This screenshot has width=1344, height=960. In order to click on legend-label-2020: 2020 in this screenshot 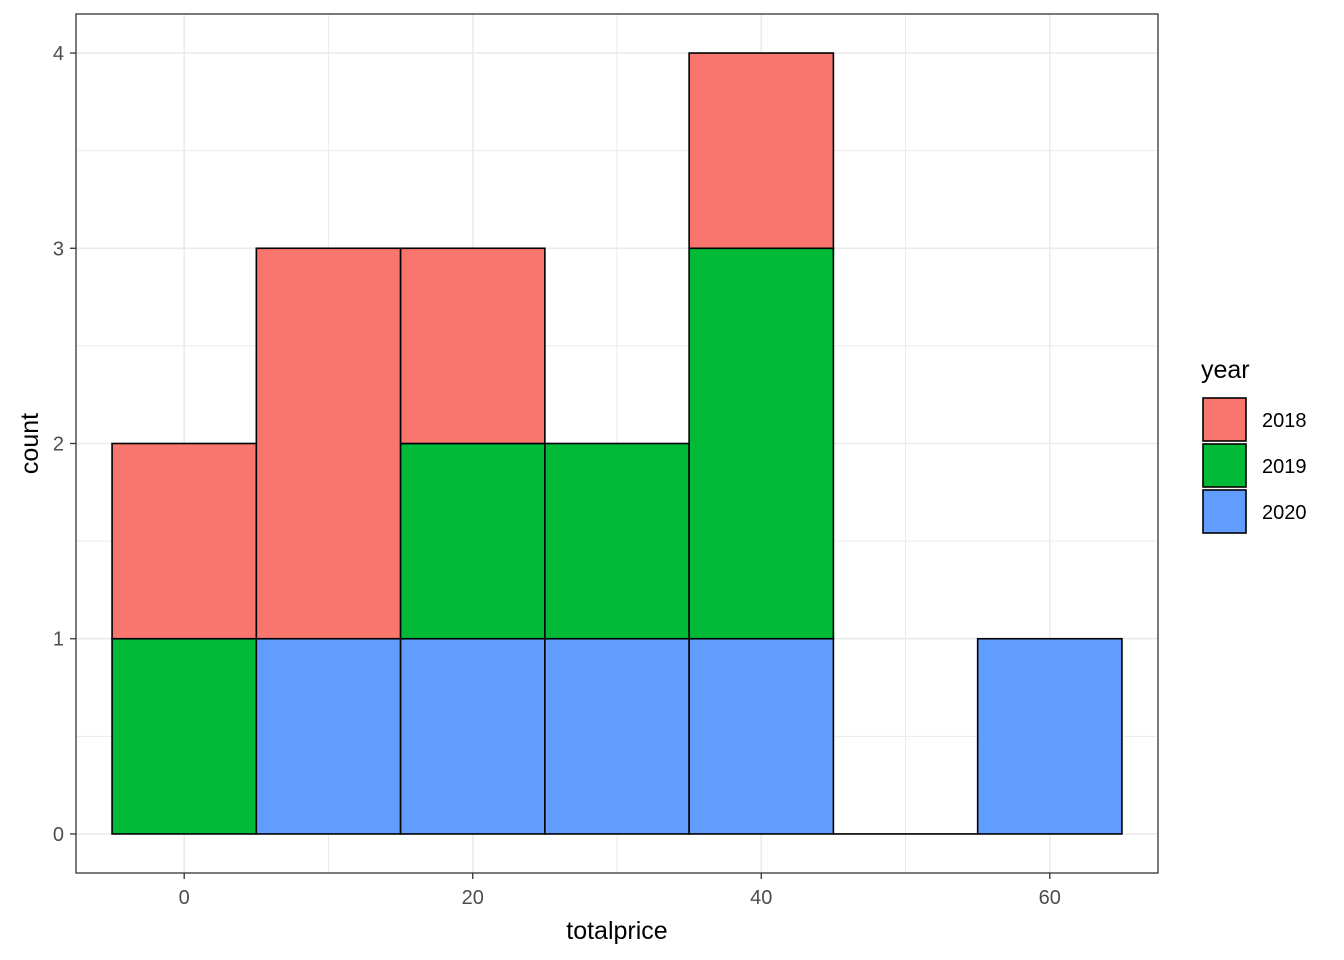, I will do `click(1284, 513)`.